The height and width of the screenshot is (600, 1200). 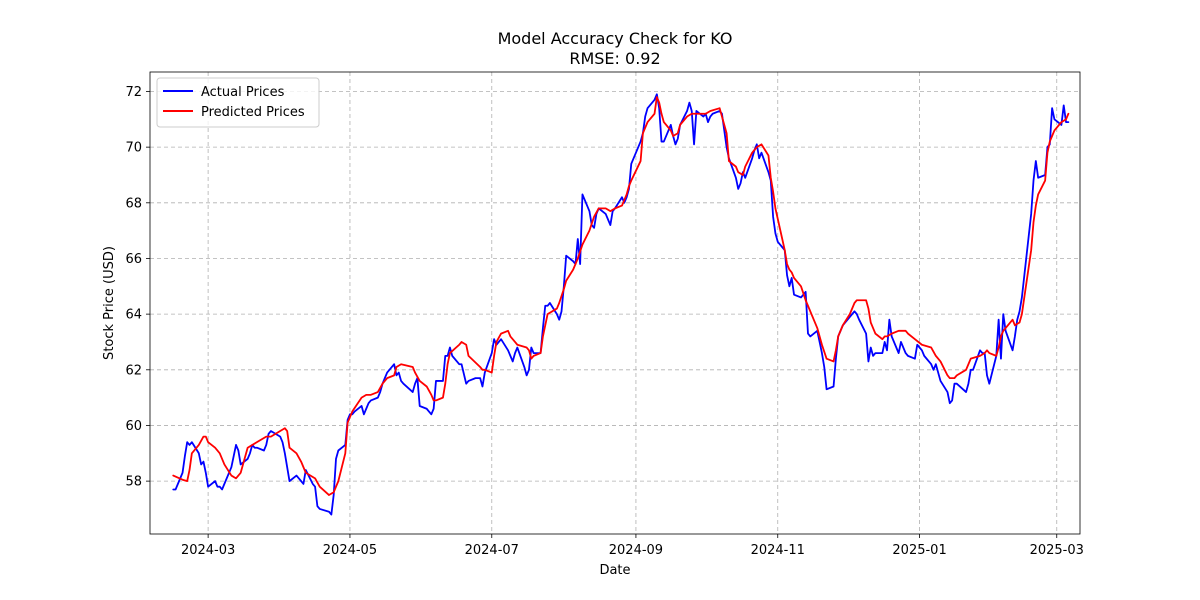 What do you see at coordinates (615, 38) in the screenshot?
I see `chart-title: Model Accuracy Check for KO` at bounding box center [615, 38].